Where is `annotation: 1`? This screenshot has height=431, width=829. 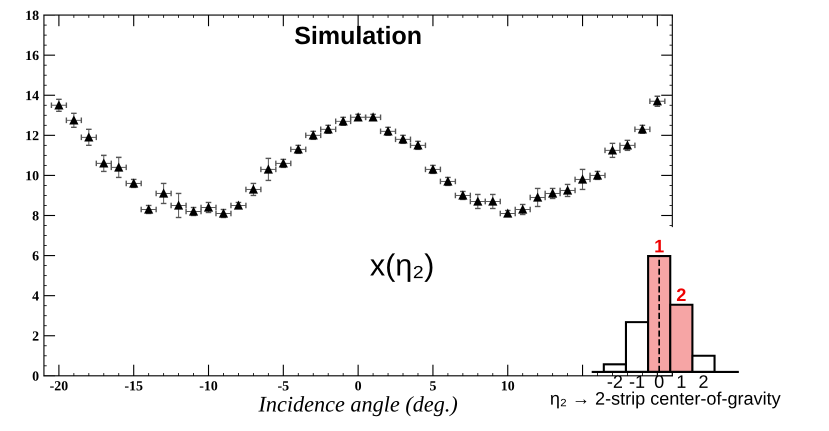
annotation: 1 is located at coordinates (659, 246).